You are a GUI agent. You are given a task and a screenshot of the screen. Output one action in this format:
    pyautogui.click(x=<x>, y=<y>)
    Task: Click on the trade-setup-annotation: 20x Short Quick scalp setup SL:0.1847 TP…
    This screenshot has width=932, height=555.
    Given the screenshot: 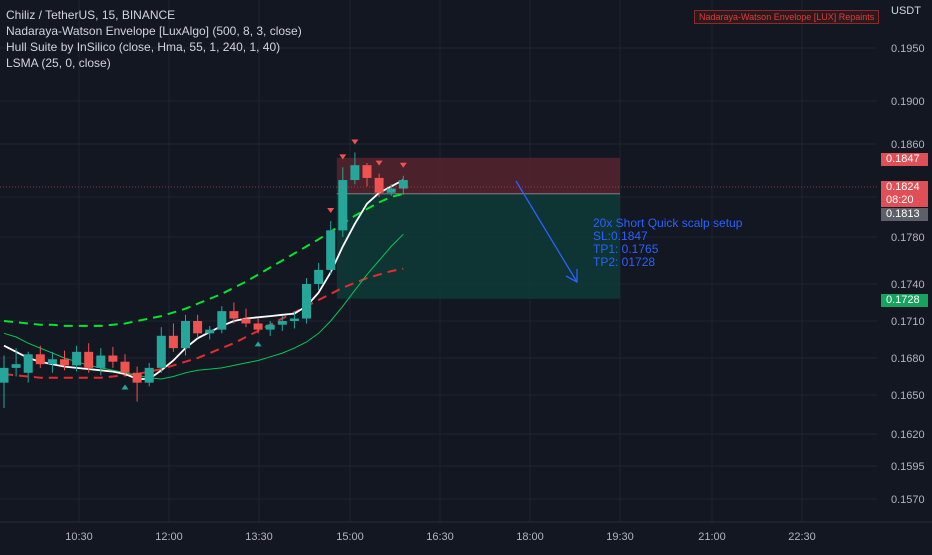 What is the action you would take?
    pyautogui.click(x=667, y=243)
    